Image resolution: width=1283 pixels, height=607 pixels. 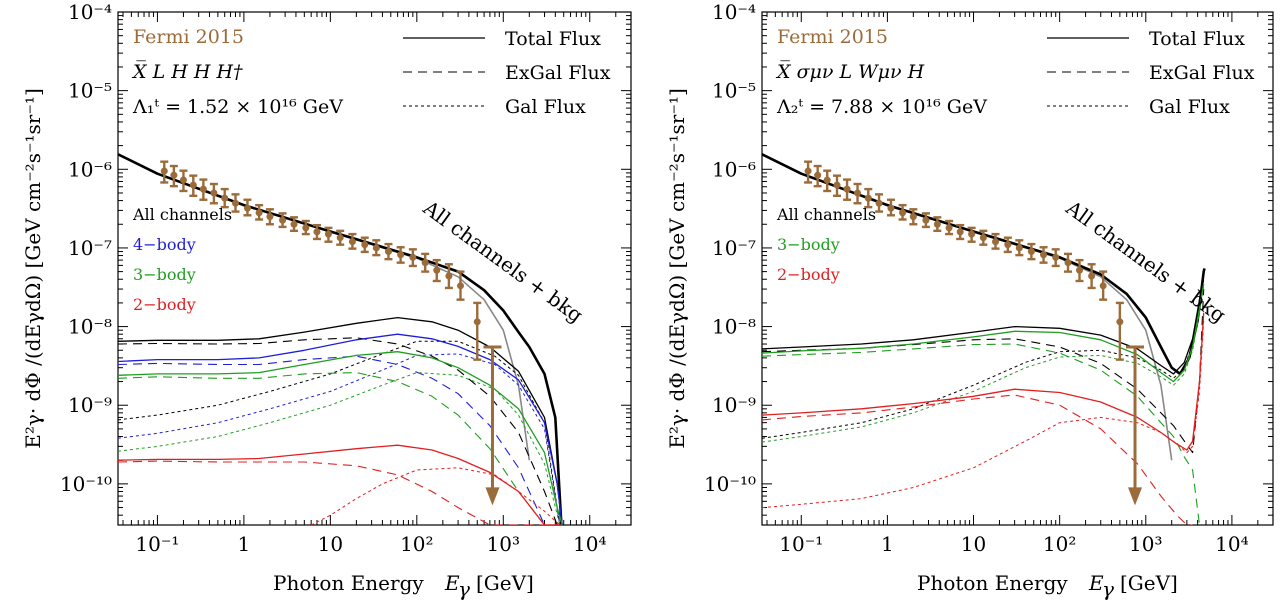 What do you see at coordinates (492, 496) in the screenshot?
I see `upper-limit-arrowhead` at bounding box center [492, 496].